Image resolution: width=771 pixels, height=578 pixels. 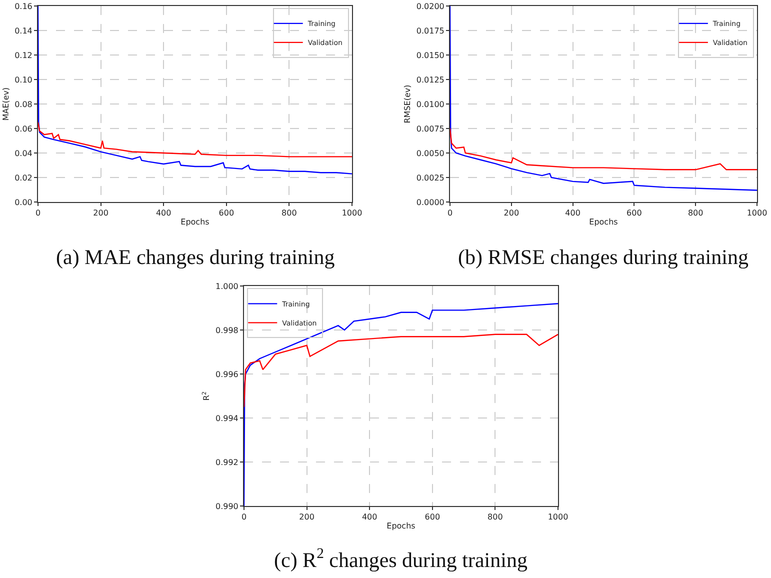 What do you see at coordinates (23, 202) in the screenshot?
I see `y-tick-label: 0.00` at bounding box center [23, 202].